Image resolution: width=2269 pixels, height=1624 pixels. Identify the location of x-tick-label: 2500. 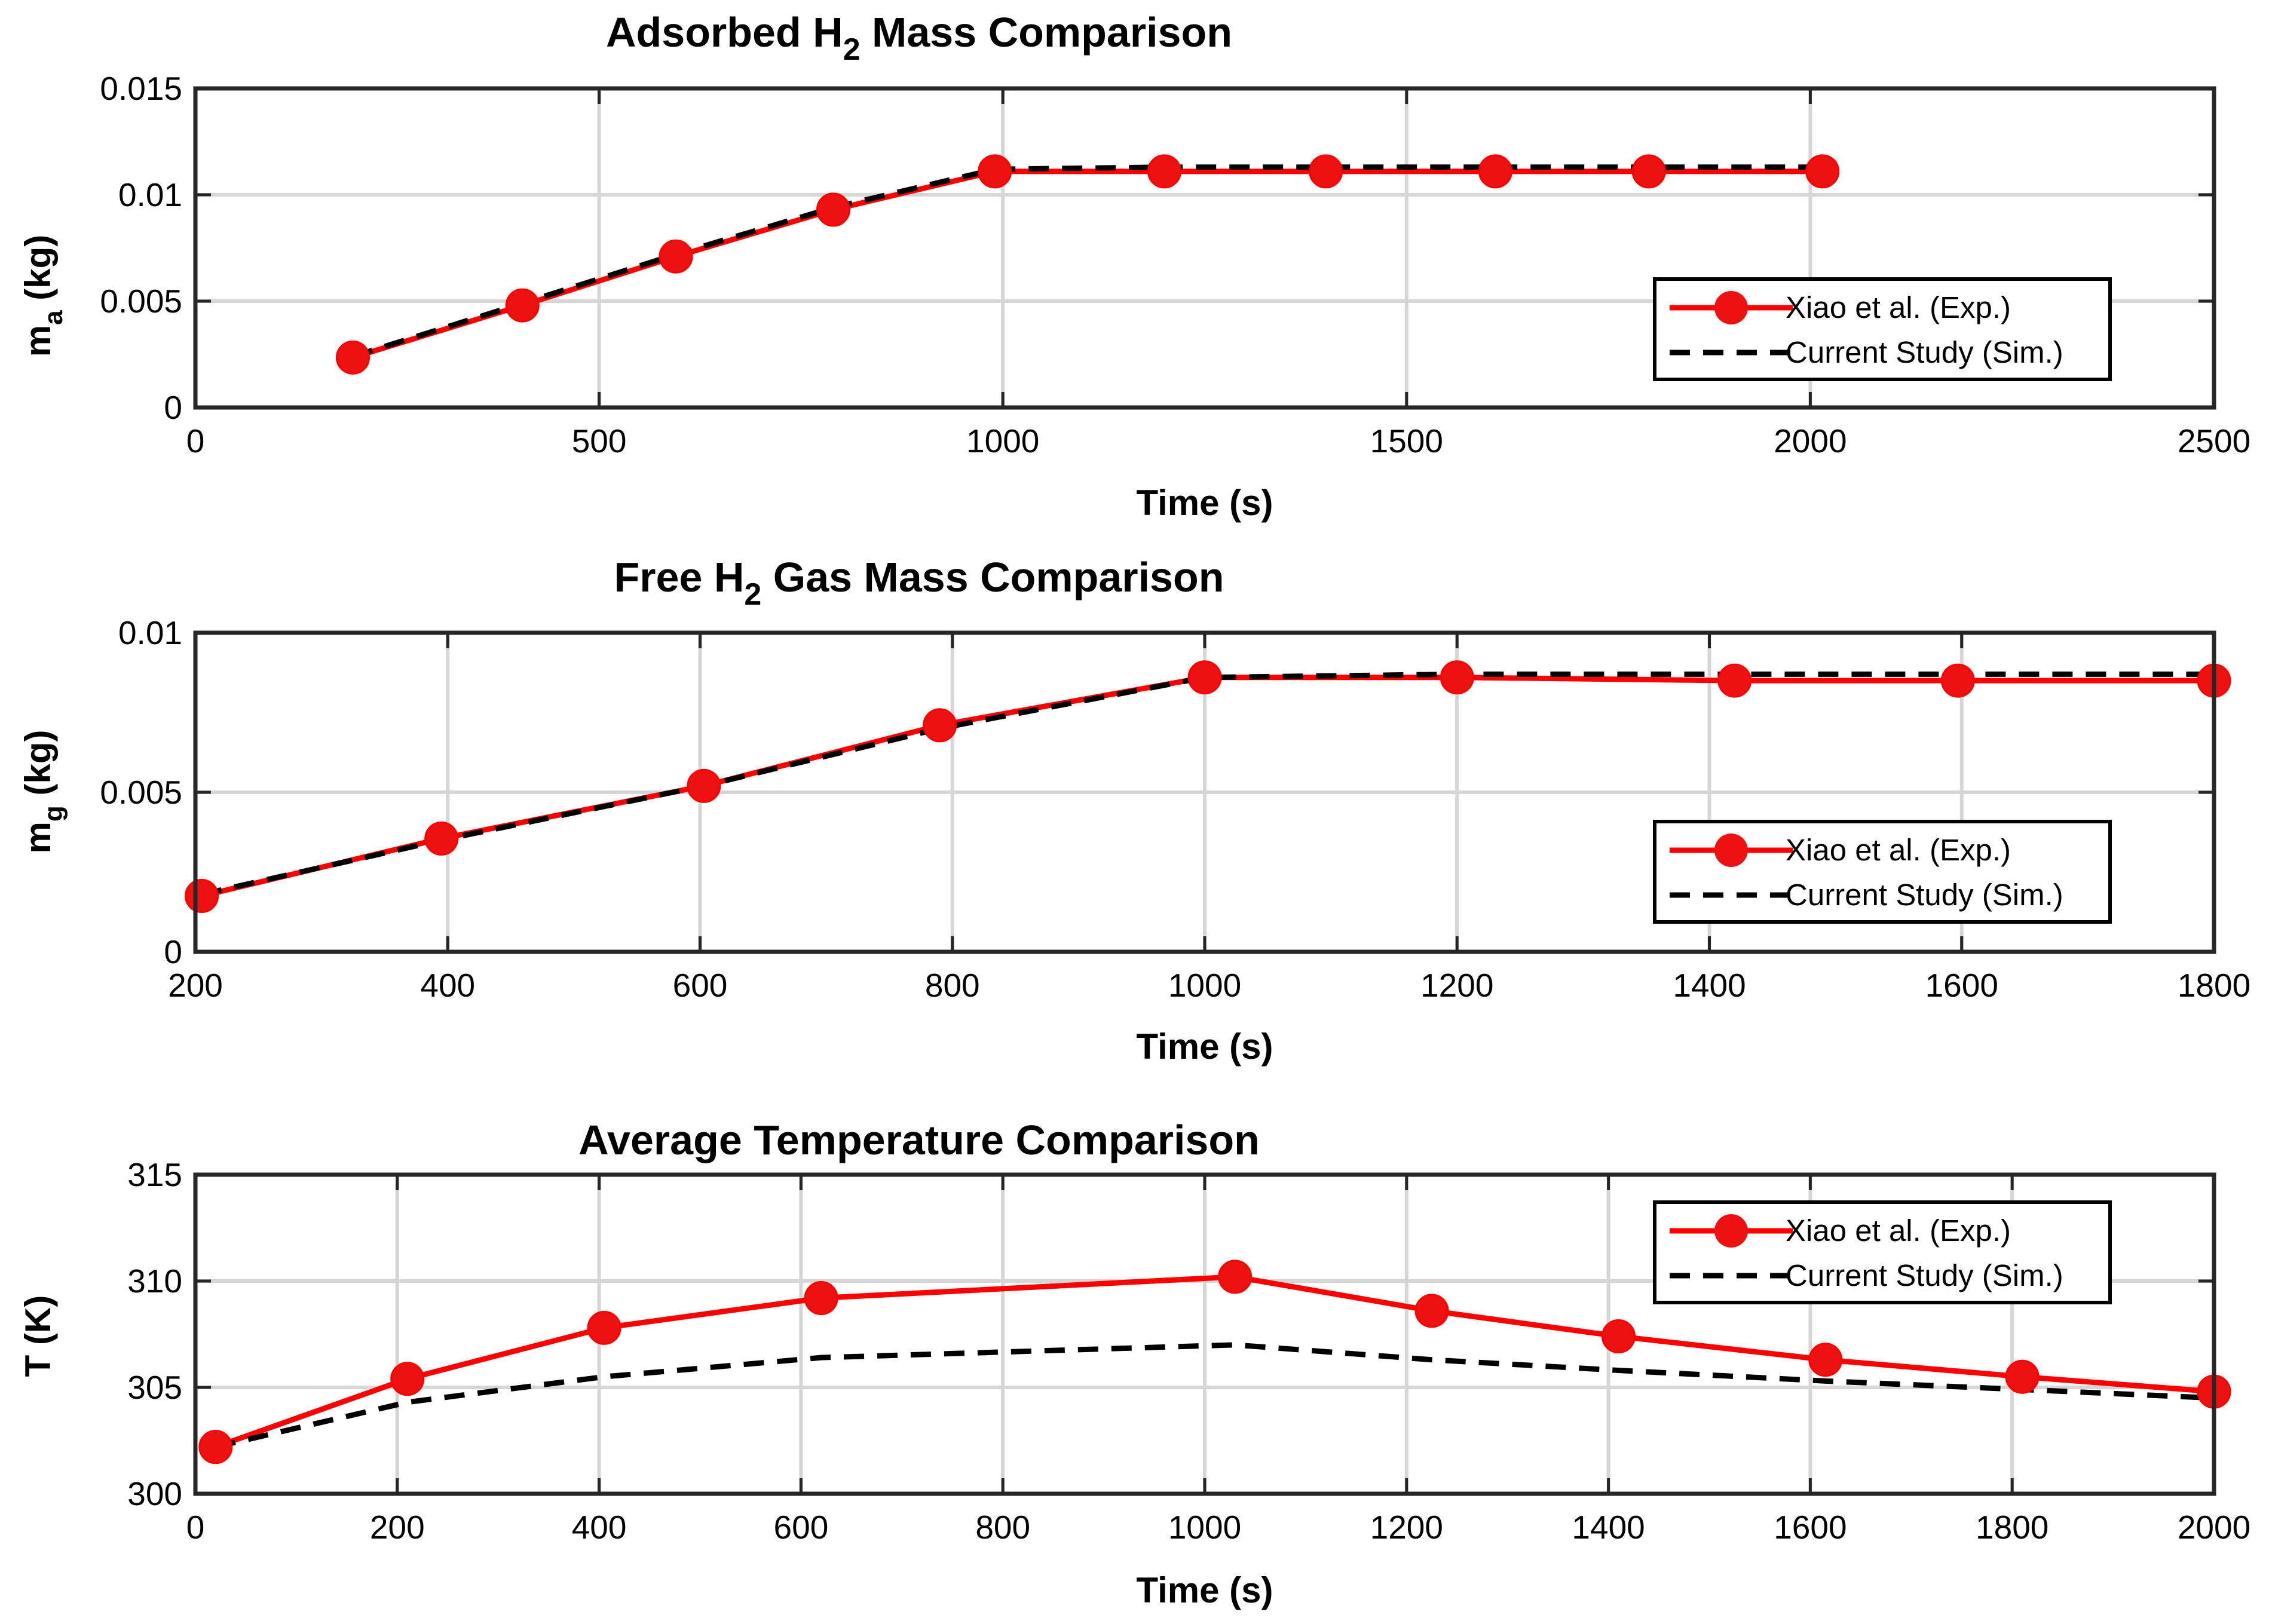
(2214, 440).